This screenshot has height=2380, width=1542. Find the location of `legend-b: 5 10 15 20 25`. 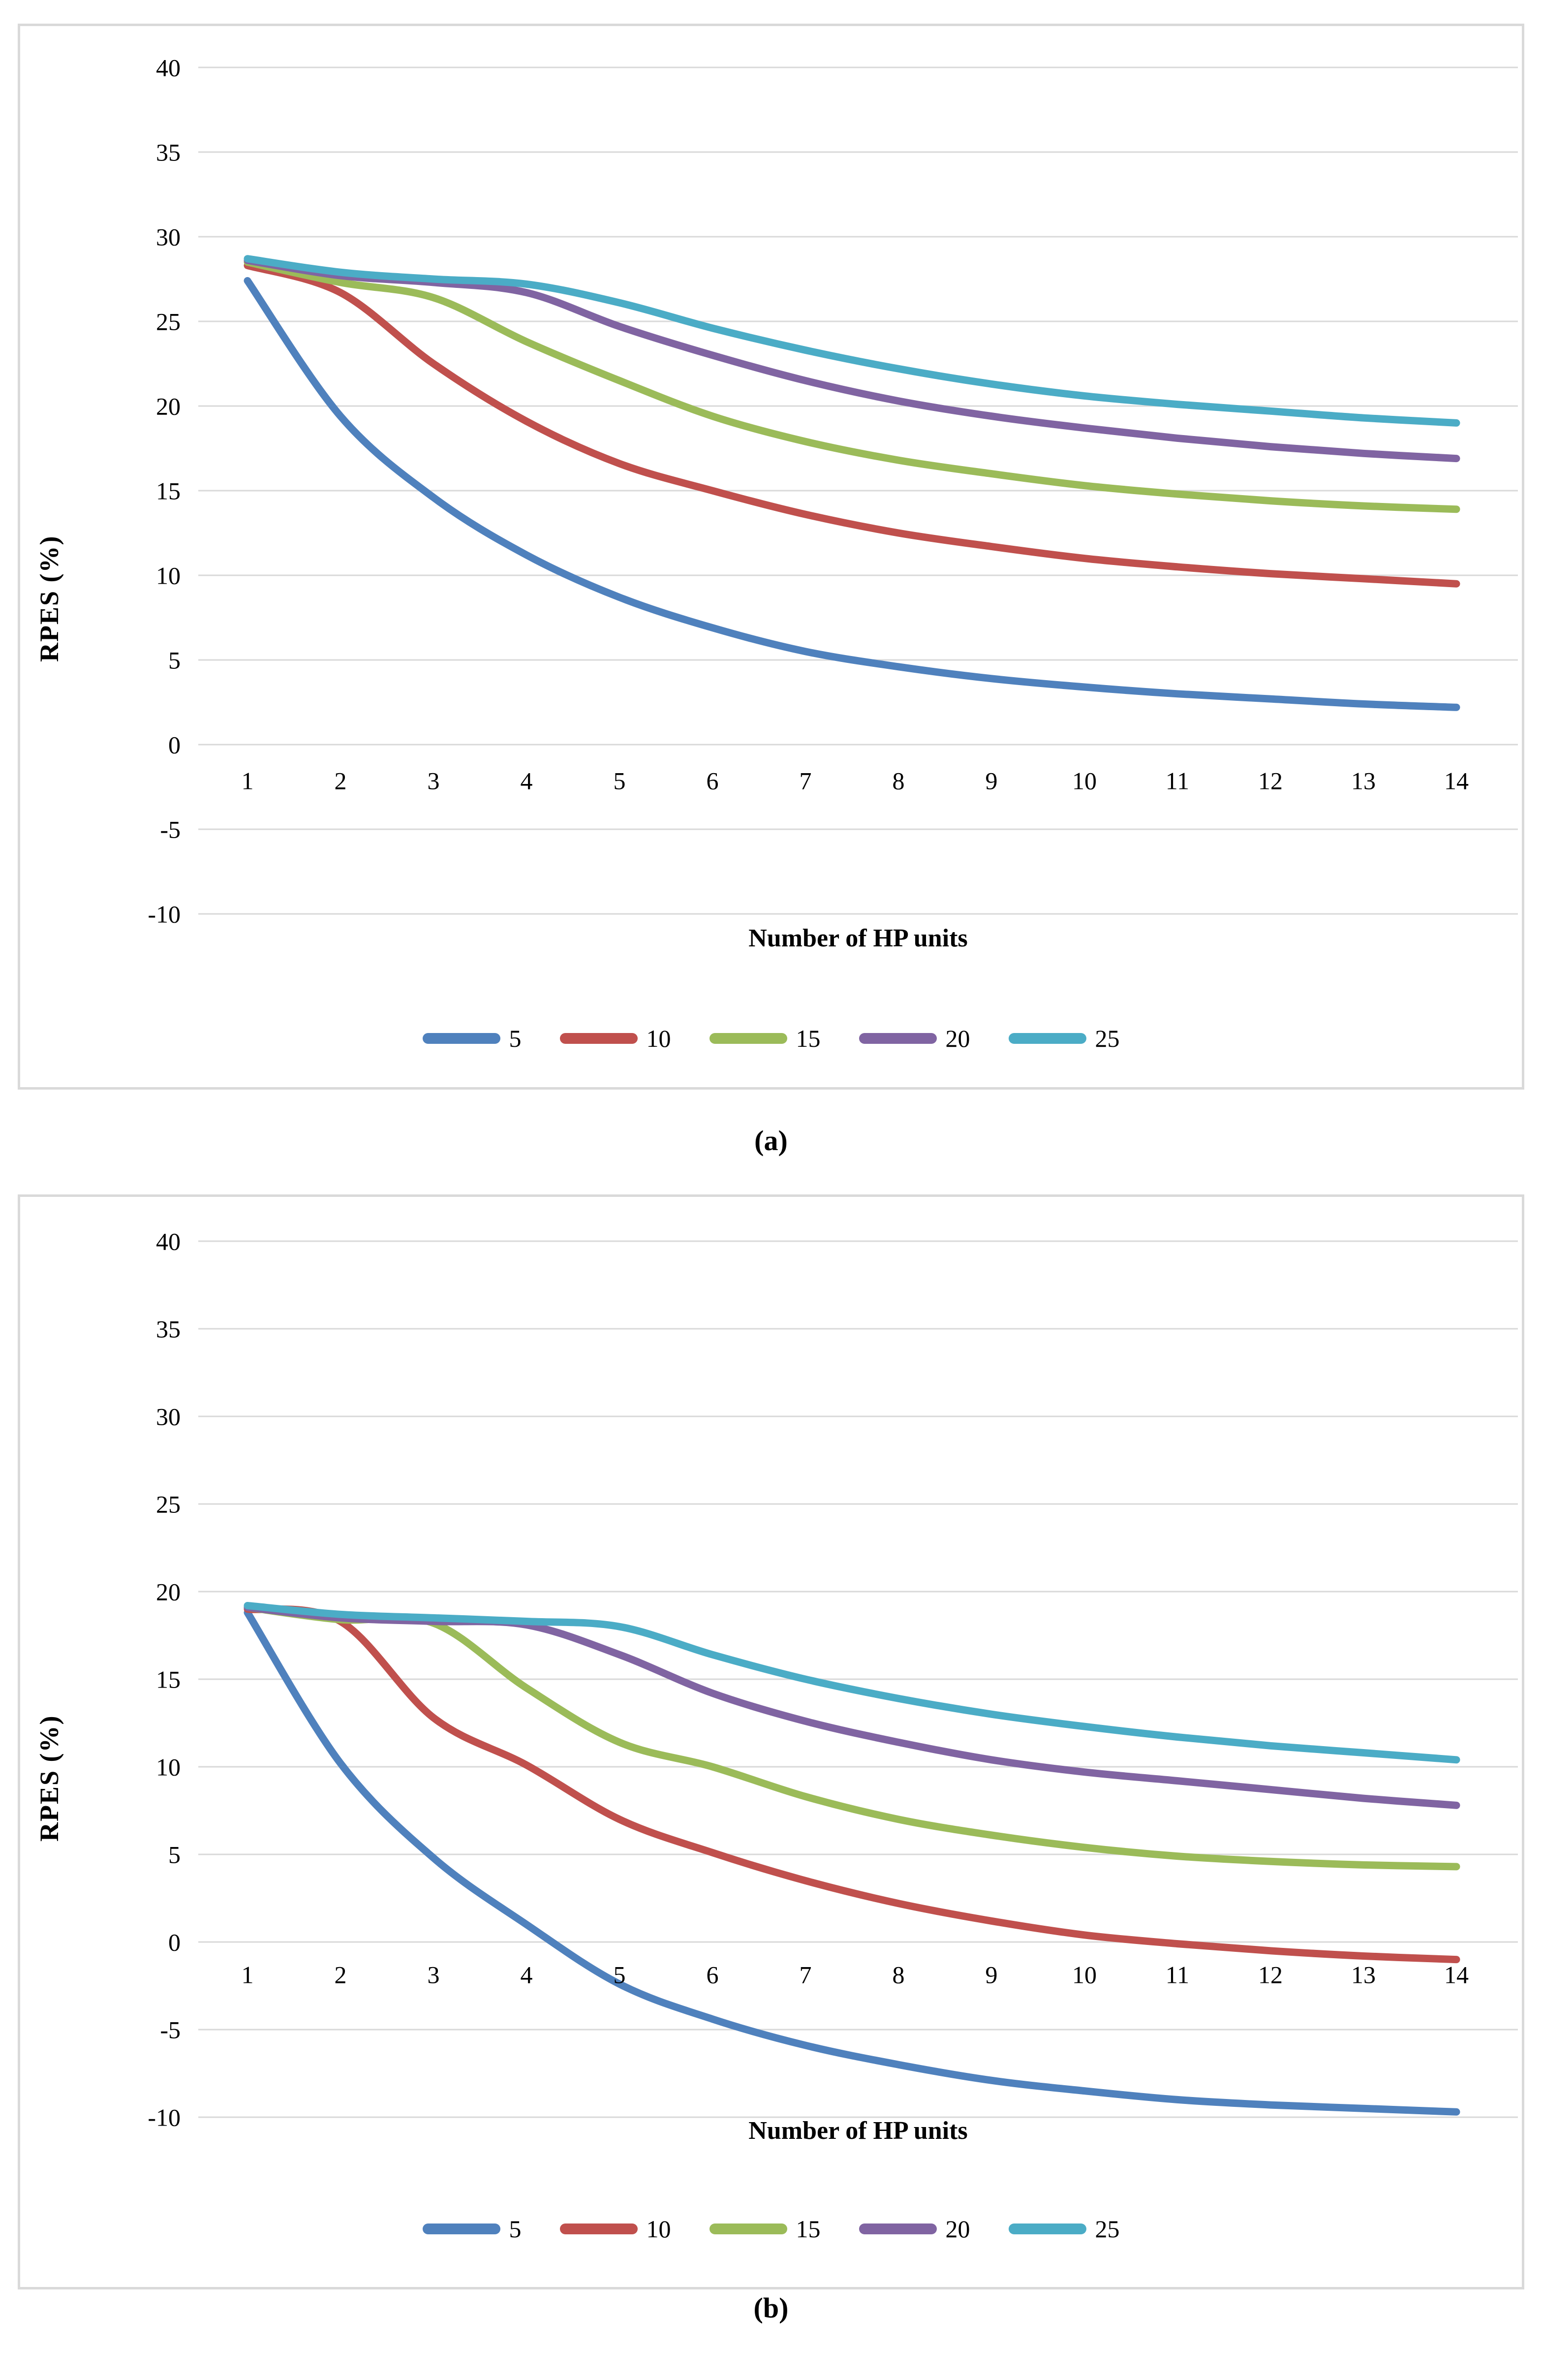

legend-b: 5 10 15 20 25 is located at coordinates (771, 2229).